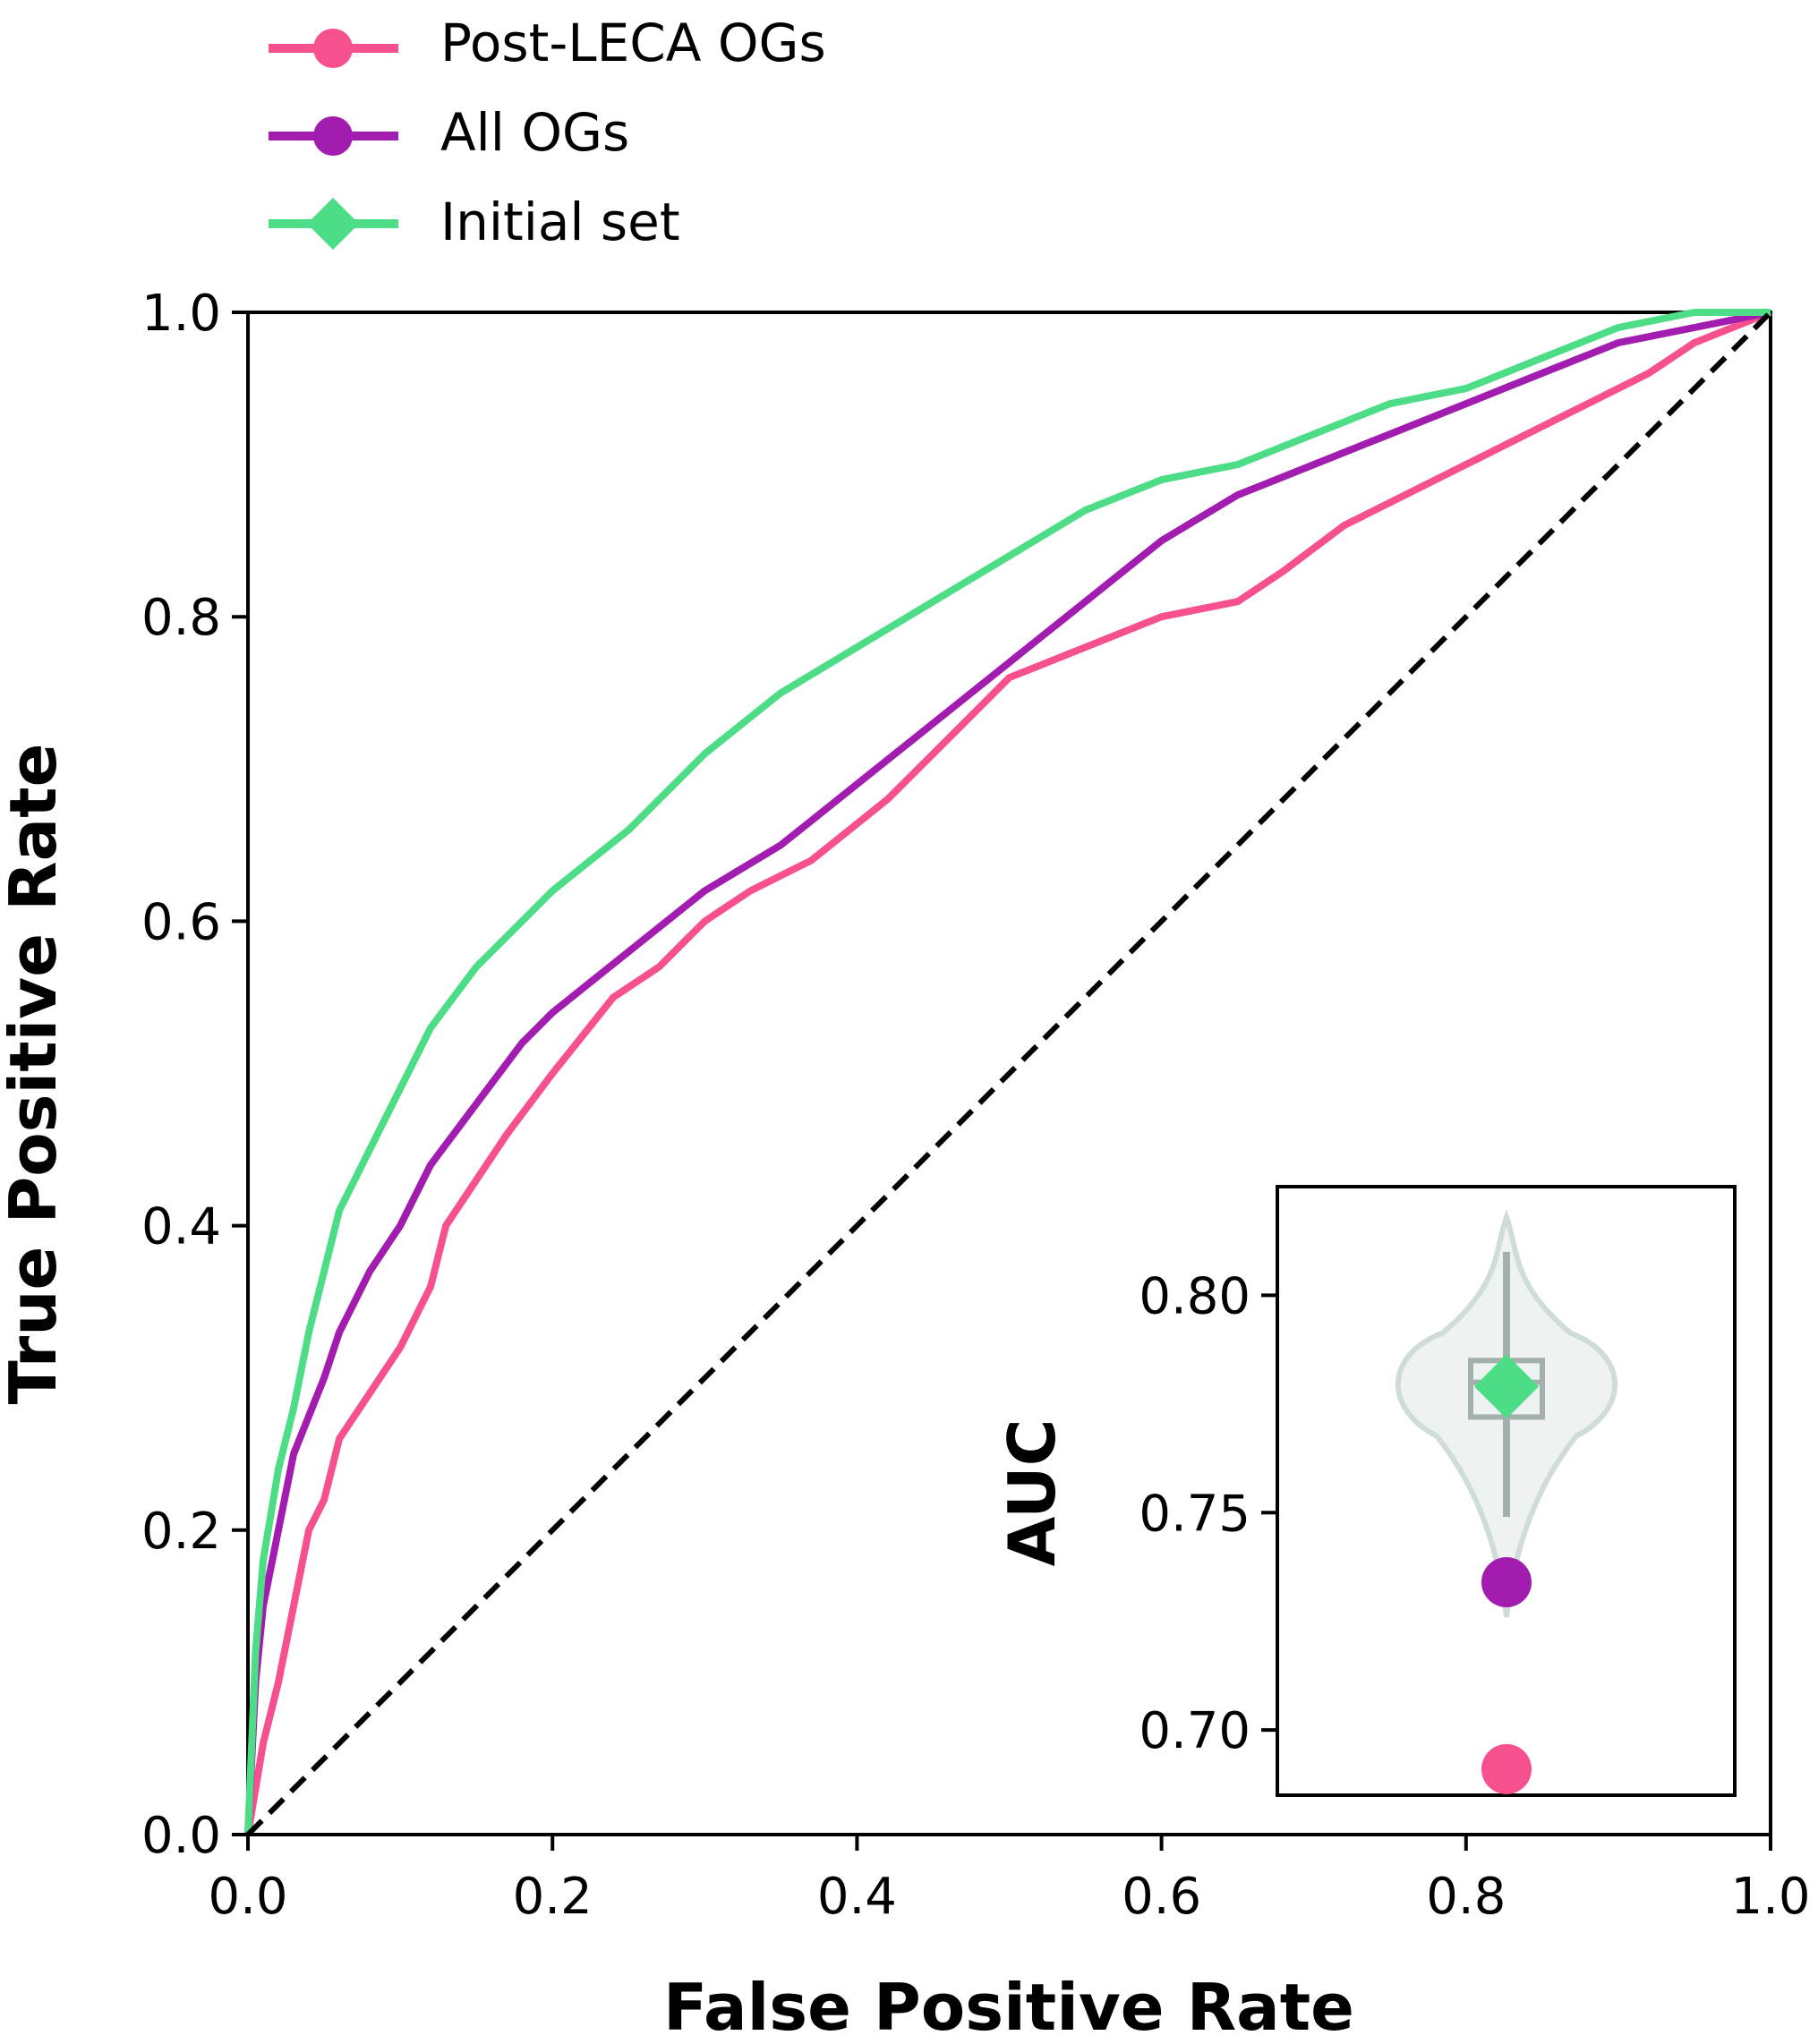  Describe the element at coordinates (333, 224) in the screenshot. I see `legend-marker-initial-set` at that location.